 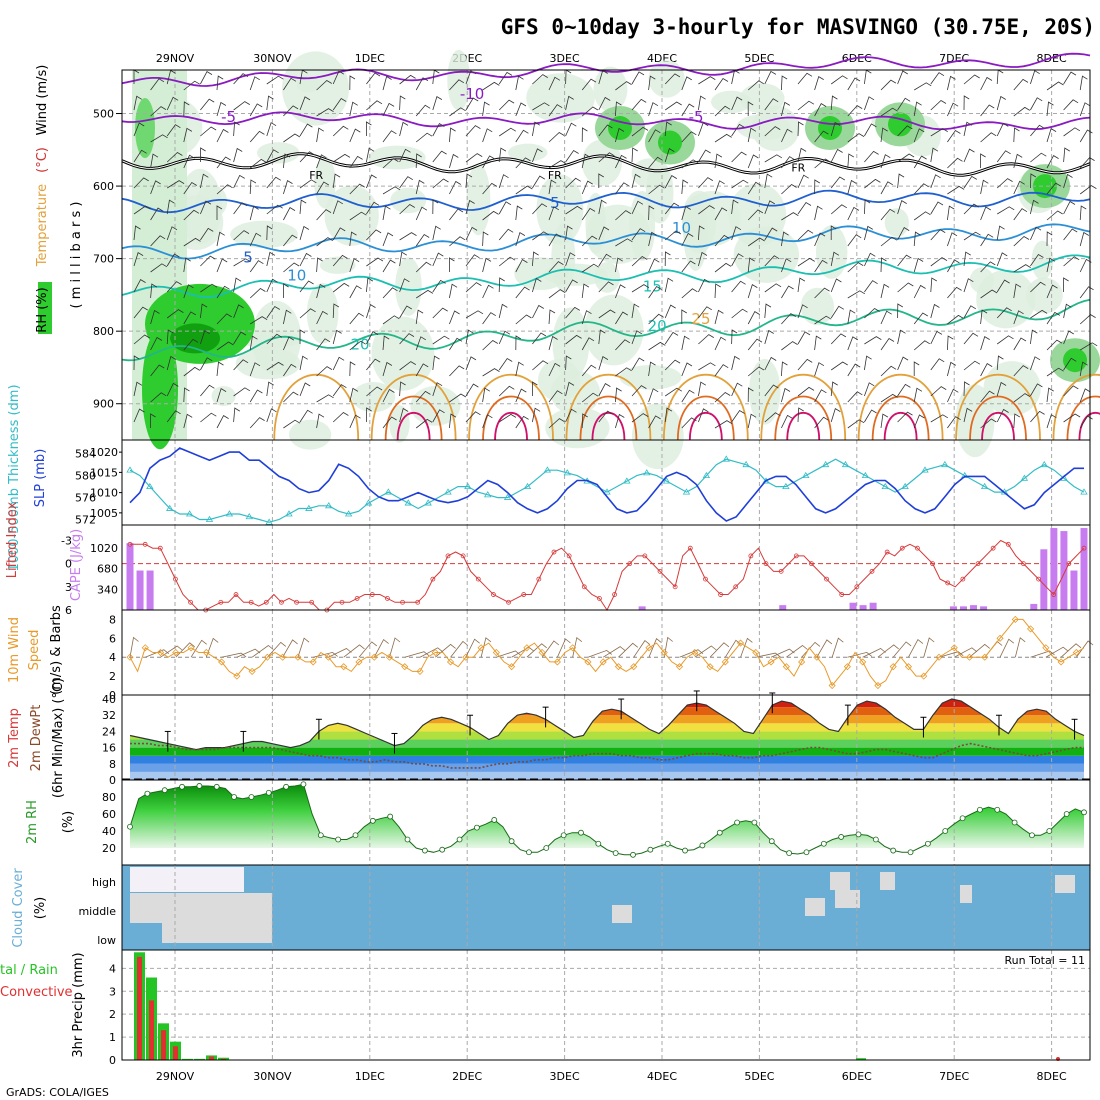 What do you see at coordinates (798, 168) in the screenshot?
I see `contour-label: FR` at bounding box center [798, 168].